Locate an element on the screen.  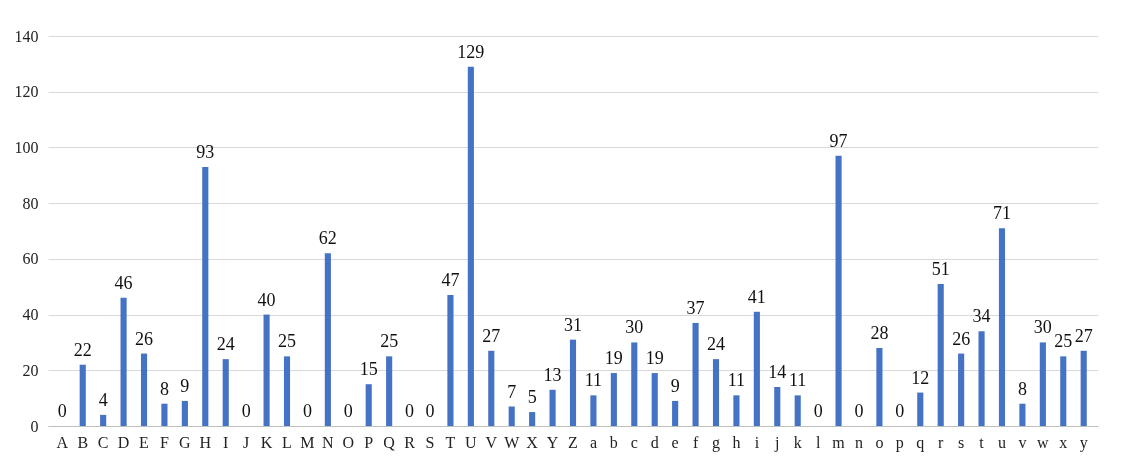
x-tick-label: u is located at coordinates (1001, 442).